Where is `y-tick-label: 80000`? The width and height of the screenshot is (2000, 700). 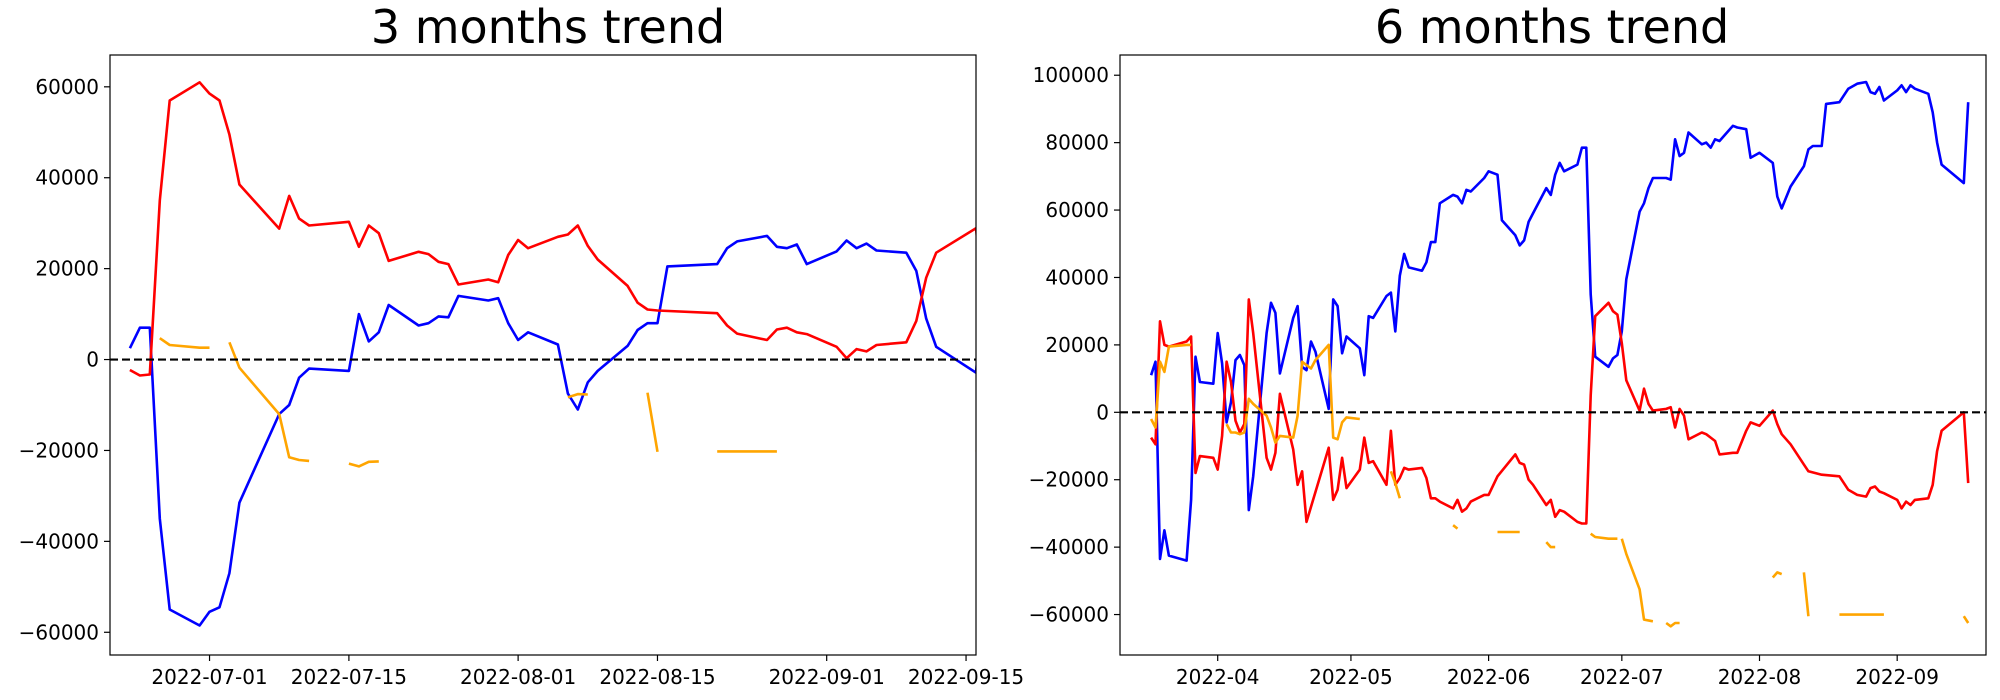
y-tick-label: 80000 is located at coordinates (1077, 143).